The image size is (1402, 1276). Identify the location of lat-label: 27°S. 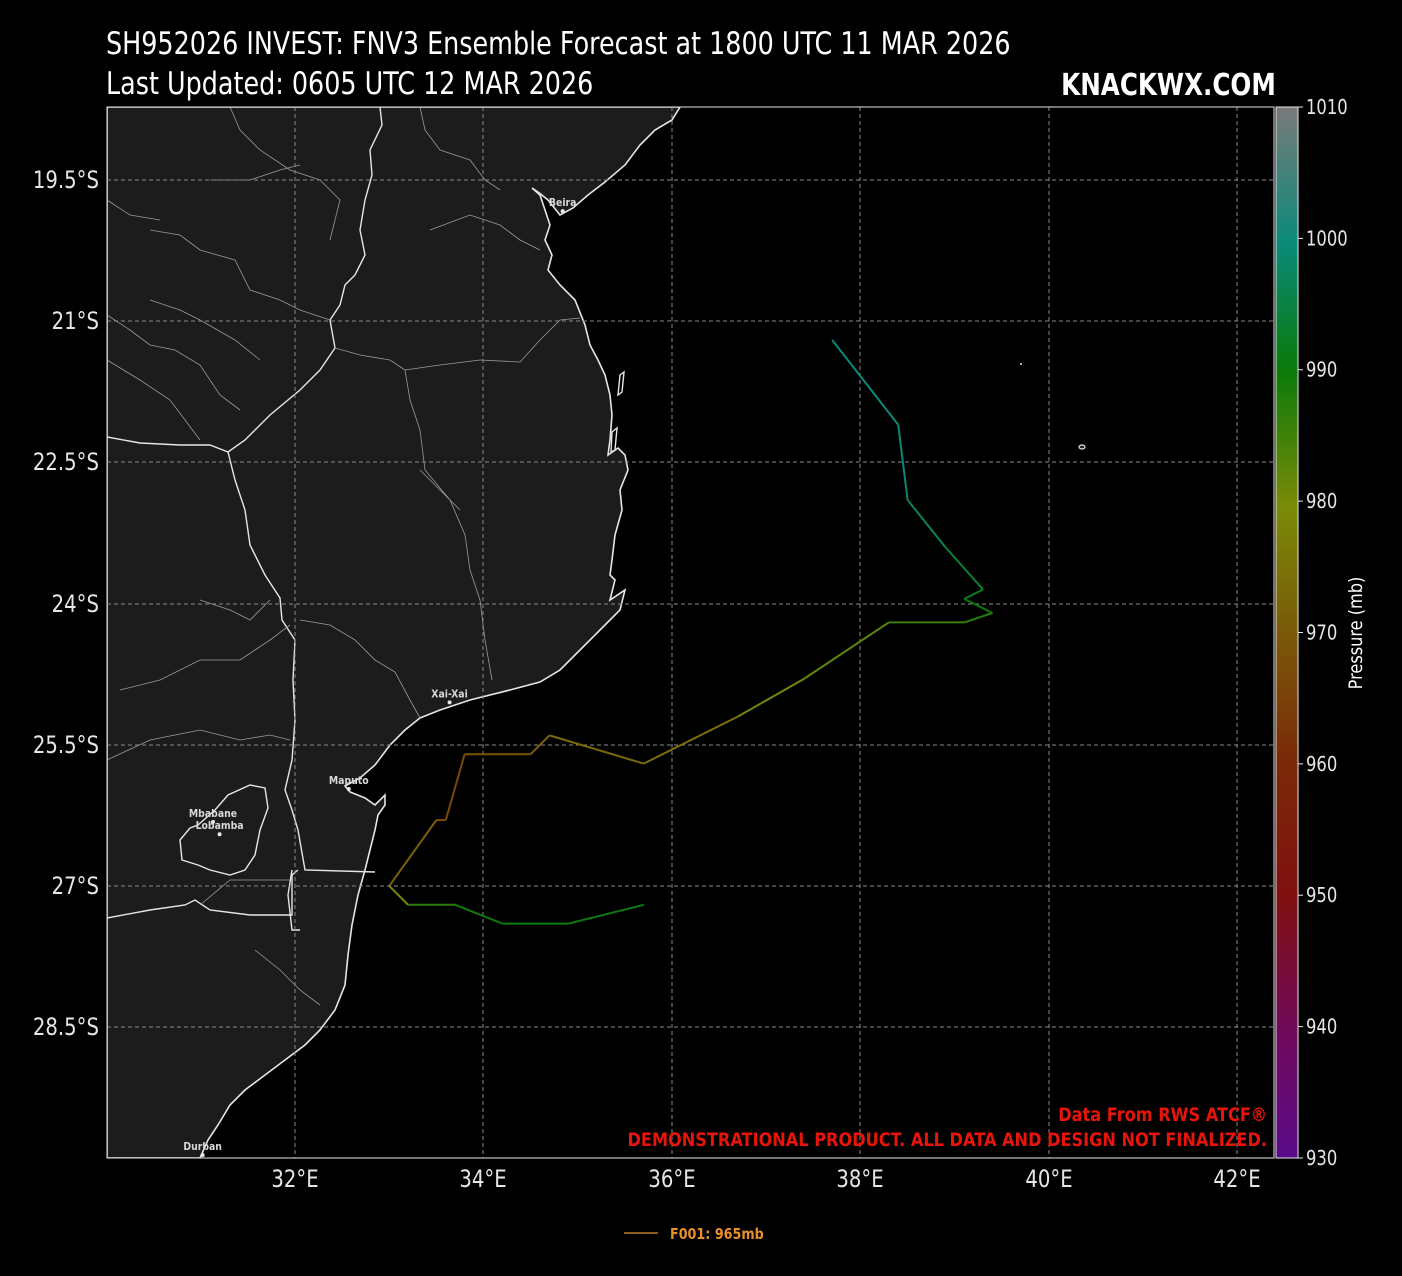
(75, 886).